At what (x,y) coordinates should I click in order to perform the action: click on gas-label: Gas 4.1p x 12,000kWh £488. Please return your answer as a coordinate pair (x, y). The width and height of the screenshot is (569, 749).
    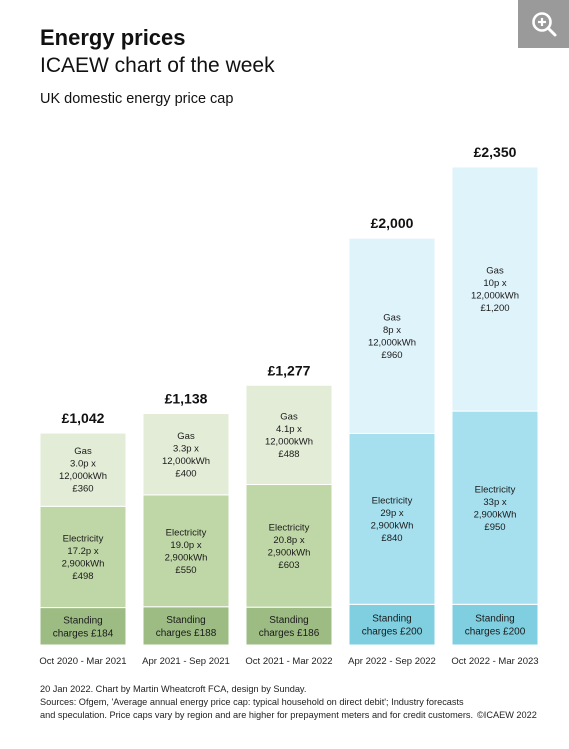
    Looking at the image, I should click on (289, 435).